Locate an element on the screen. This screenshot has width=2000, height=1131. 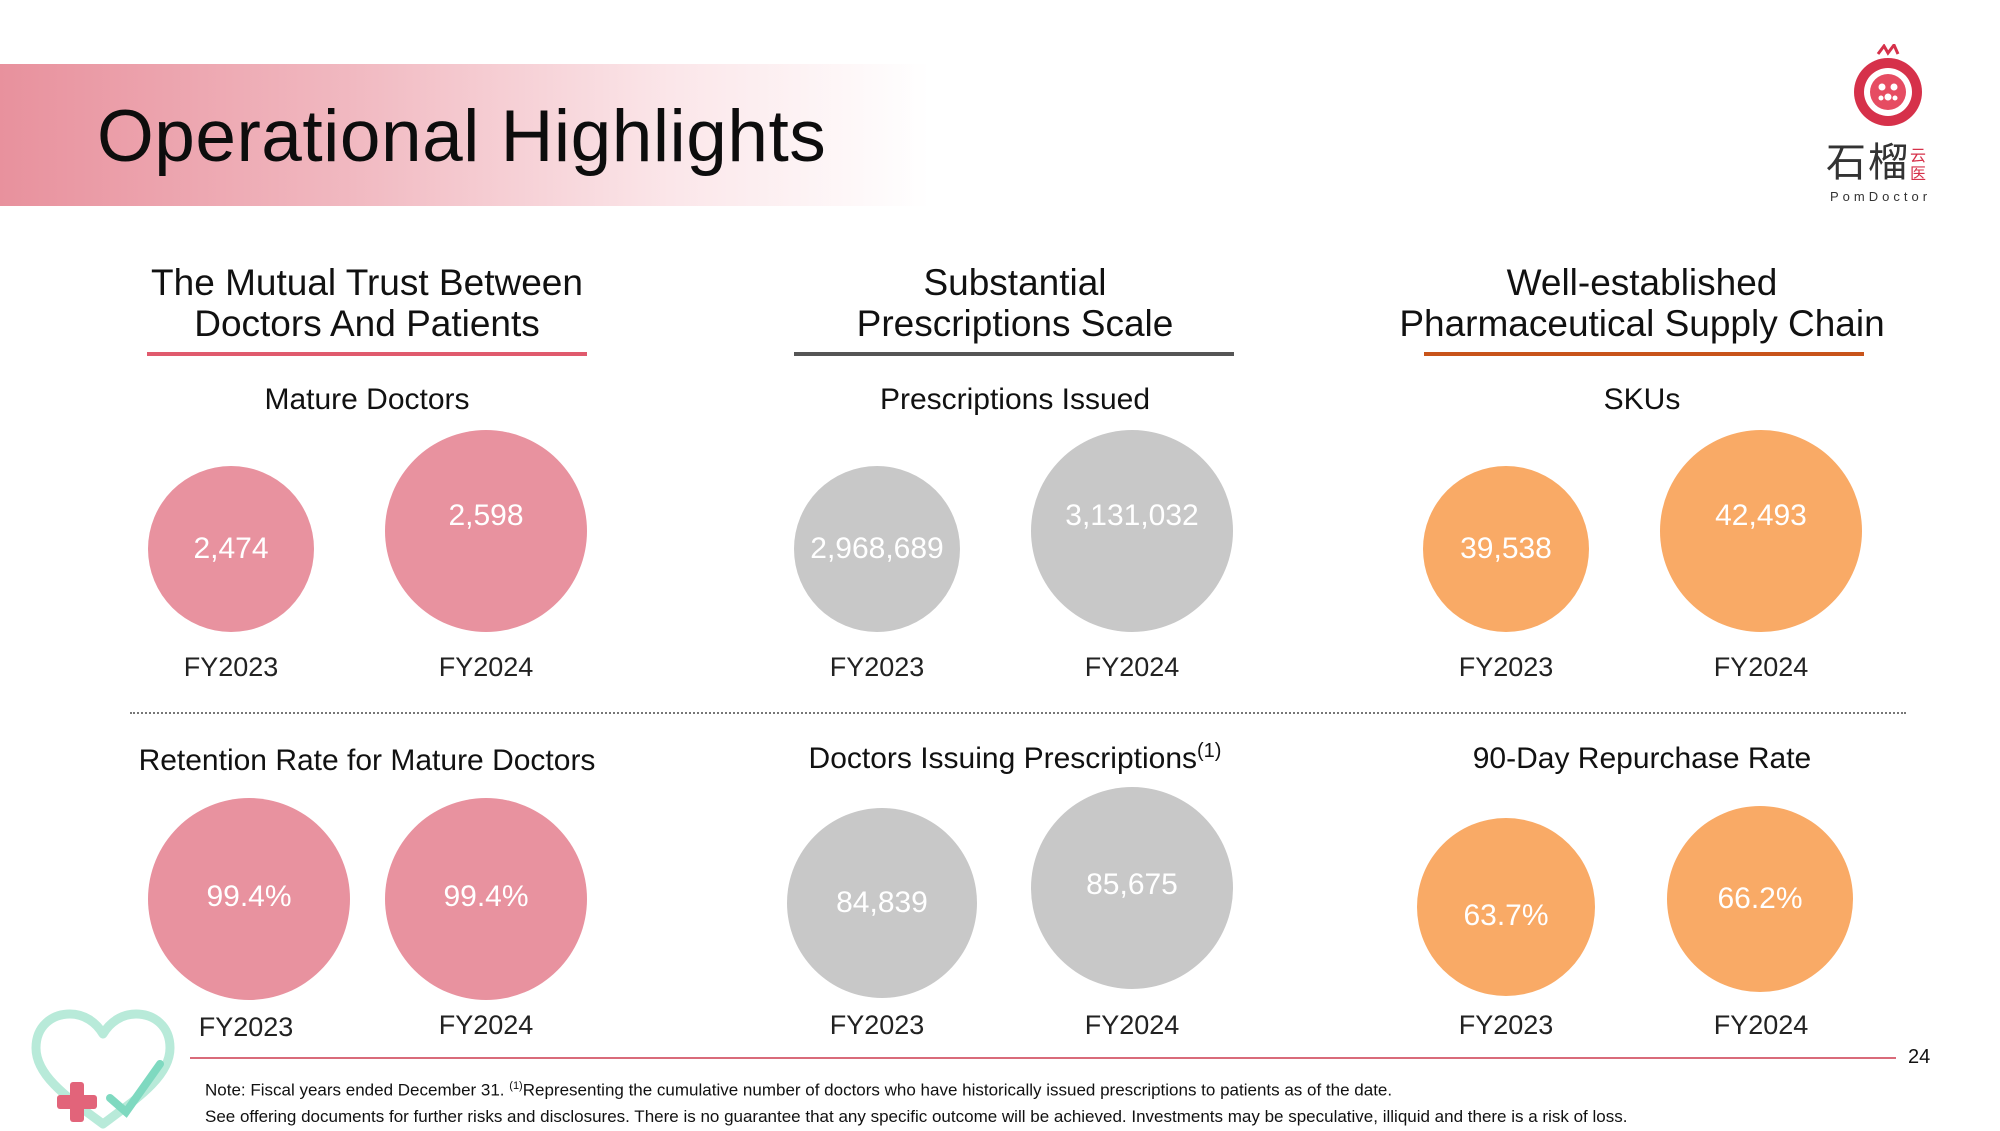
metric-label-doctors-issuing: Doctors Issuing Prescriptions(1) is located at coordinates (1015, 757).